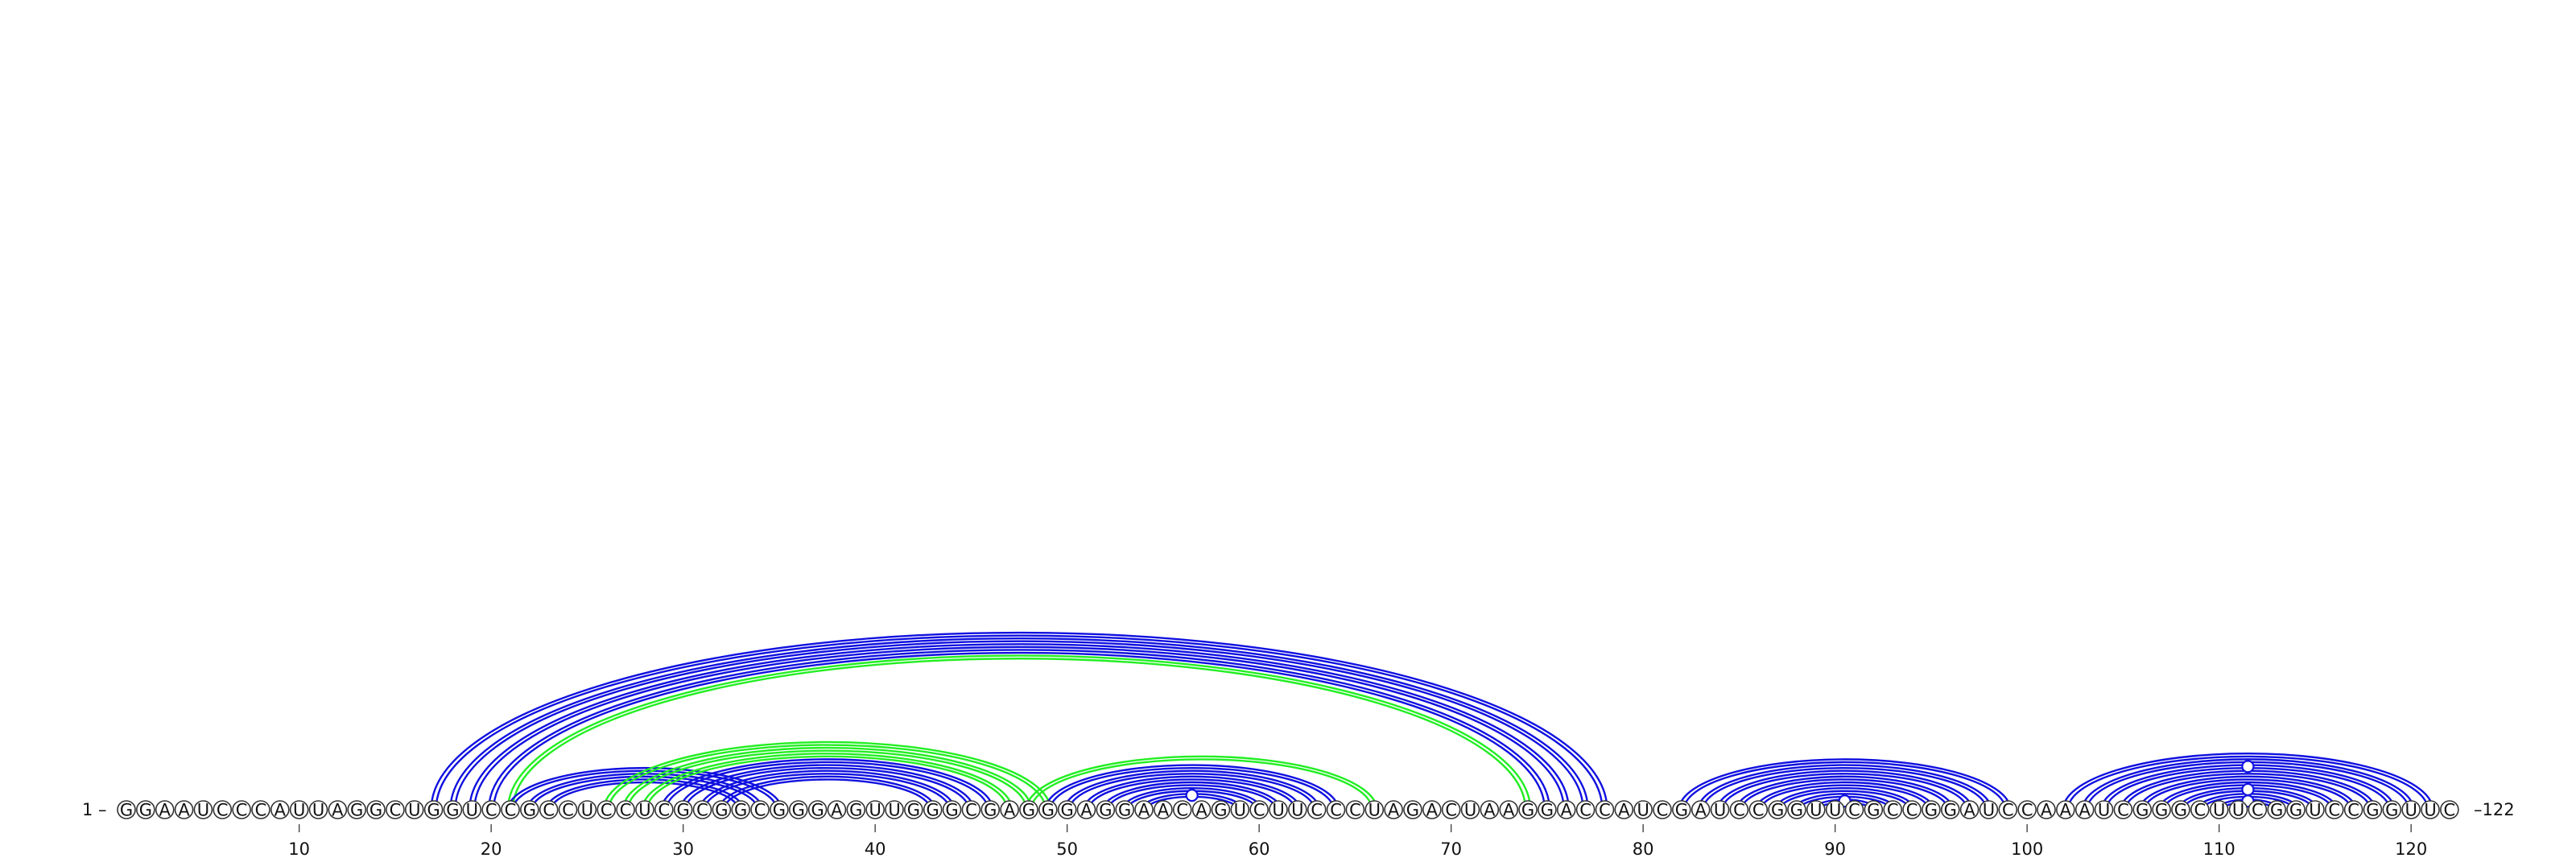  Describe the element at coordinates (1796, 811) in the screenshot. I see `base-letter-88: G` at that location.